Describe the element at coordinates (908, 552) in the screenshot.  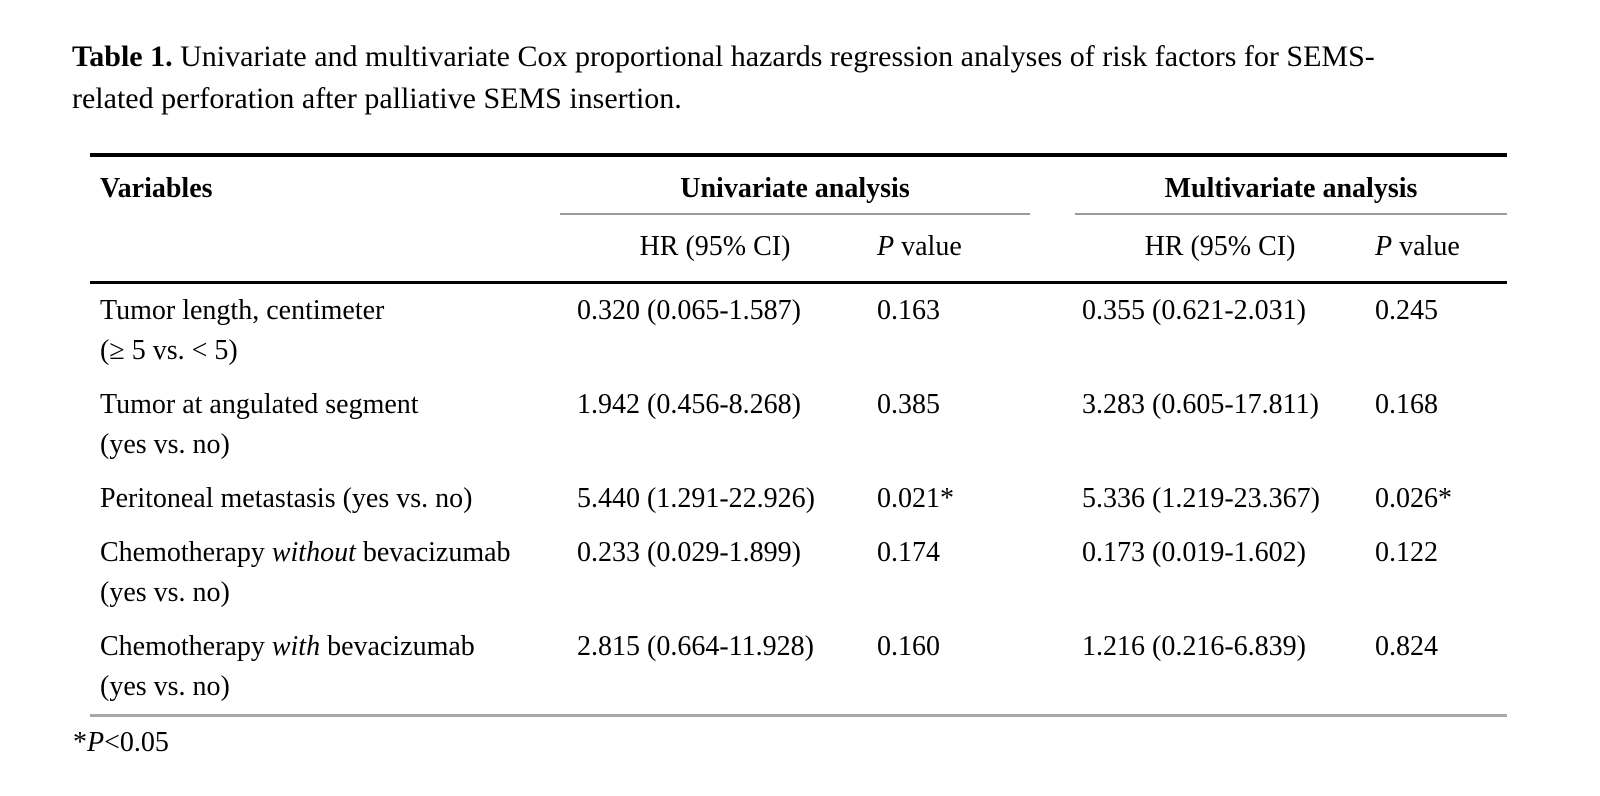
I see `cell-univariate-p: 0.174` at that location.